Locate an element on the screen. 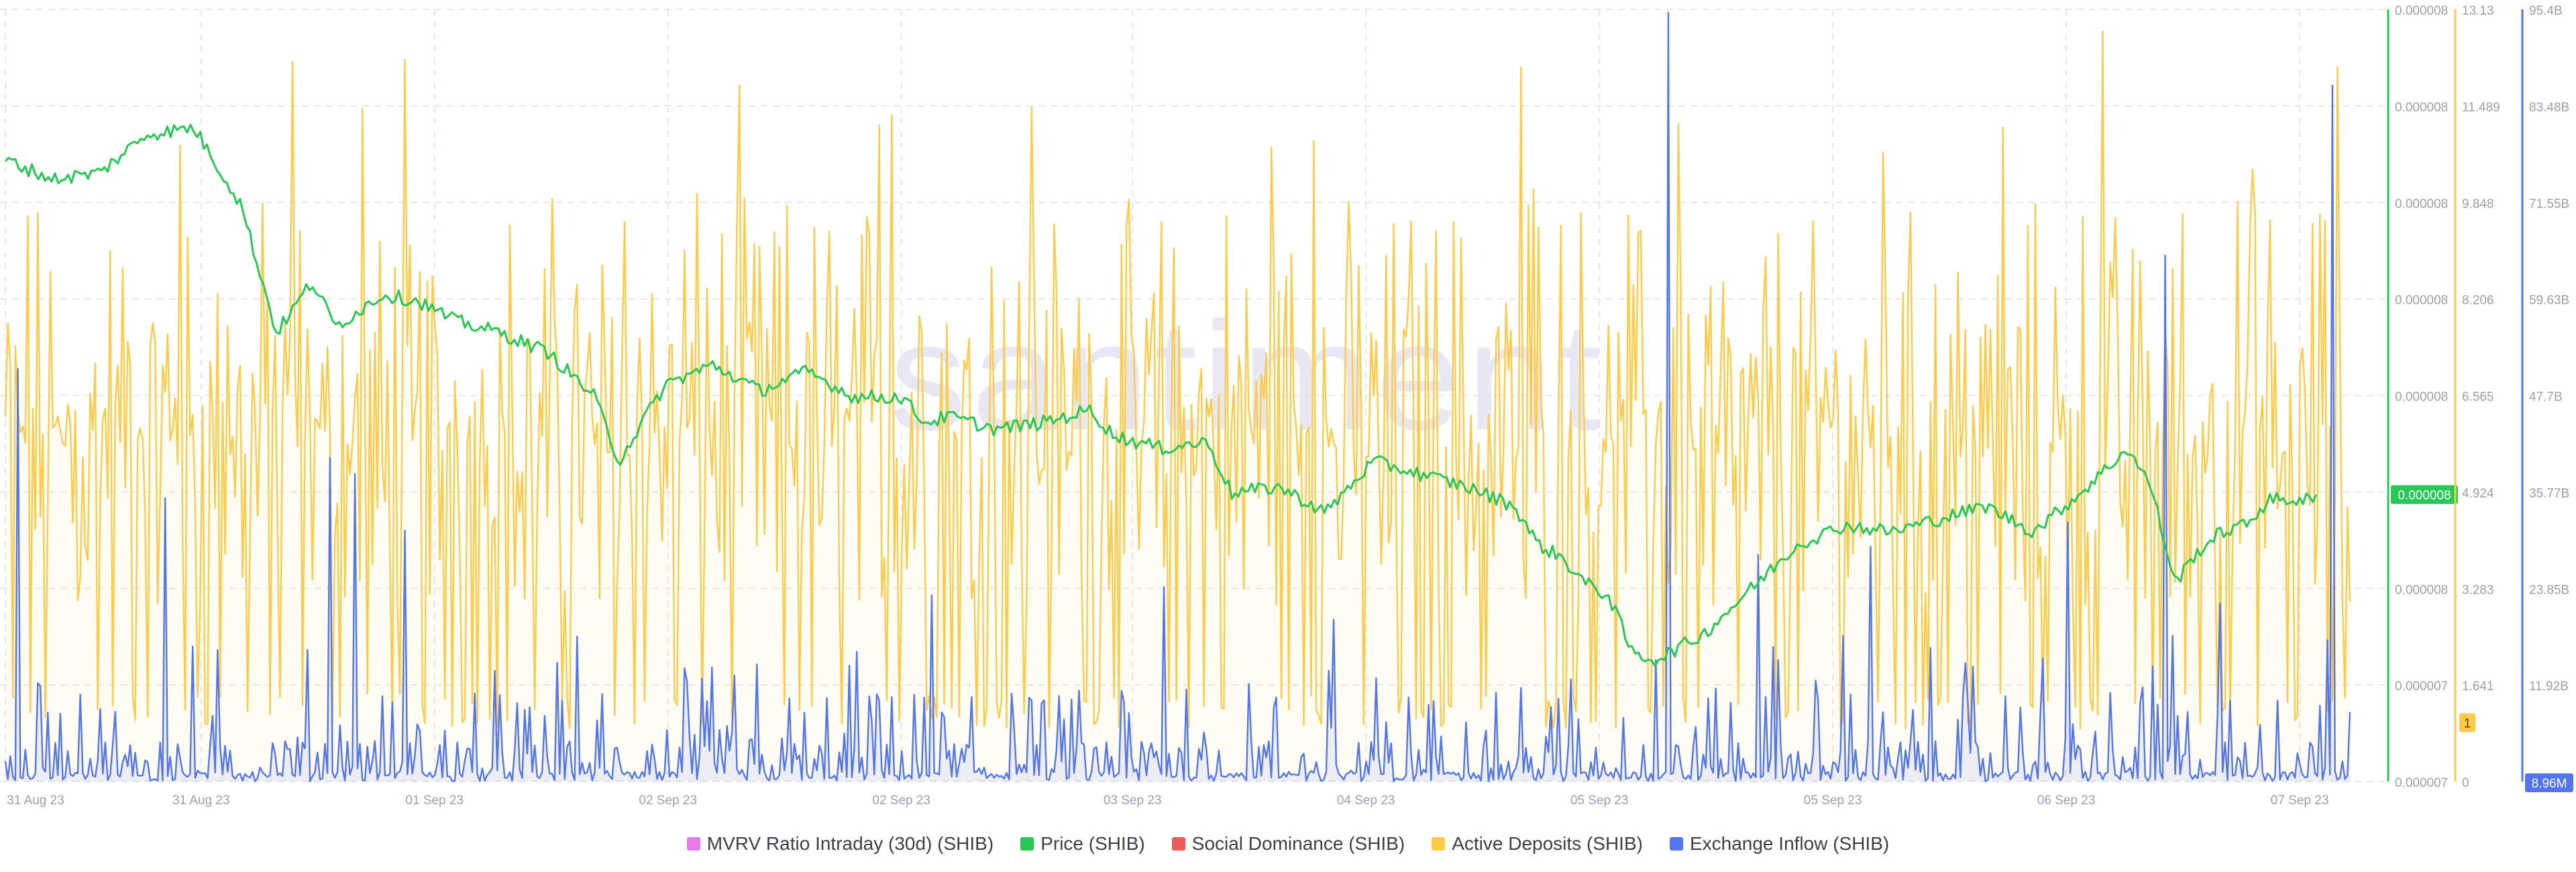 The height and width of the screenshot is (872, 2576). price-current-value: 0.000008 is located at coordinates (2424, 495).